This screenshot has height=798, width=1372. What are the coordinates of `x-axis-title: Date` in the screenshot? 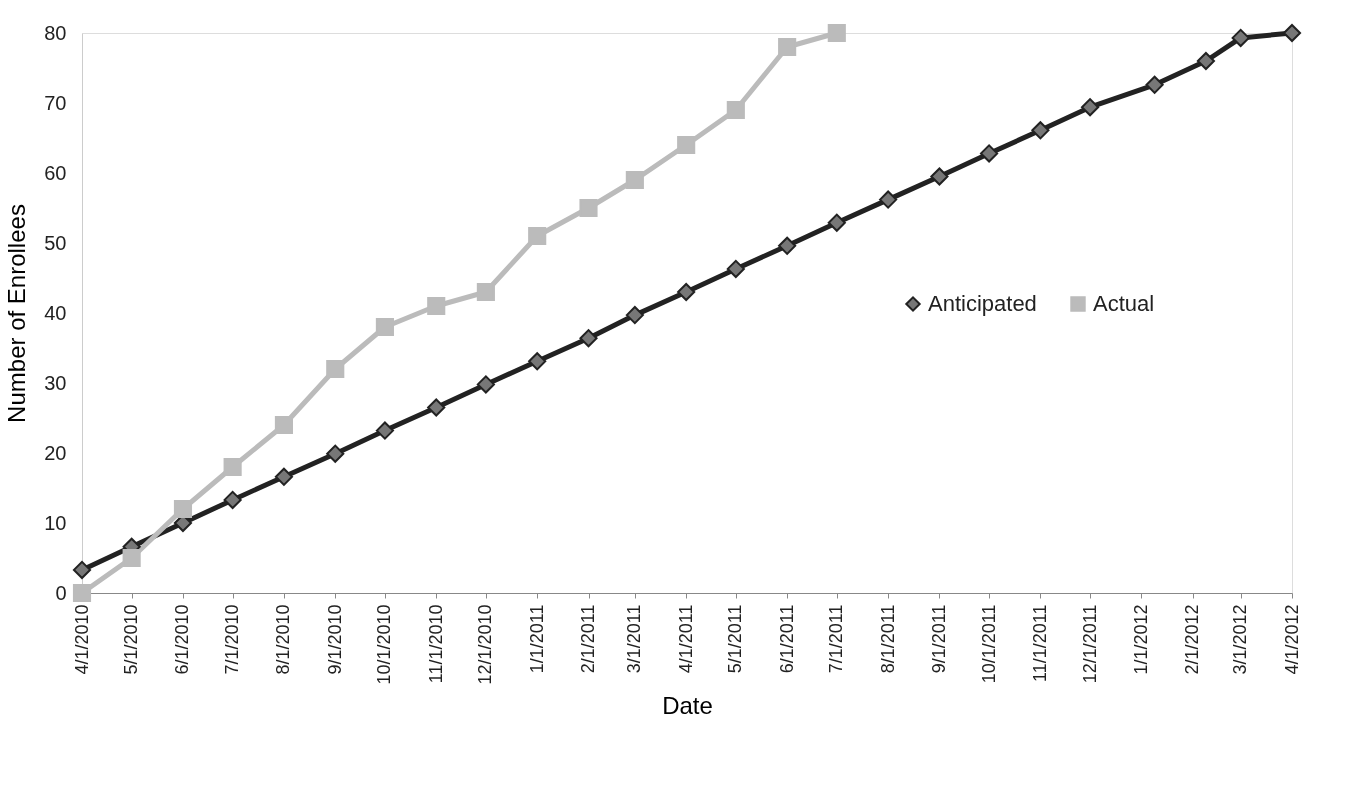 It's located at (687, 705).